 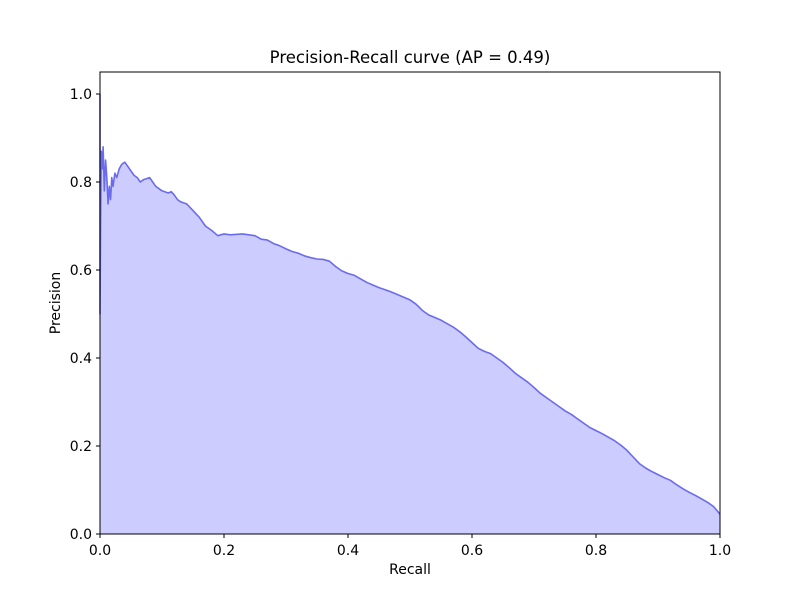 What do you see at coordinates (81, 535) in the screenshot?
I see `y-tick-label: 0.0` at bounding box center [81, 535].